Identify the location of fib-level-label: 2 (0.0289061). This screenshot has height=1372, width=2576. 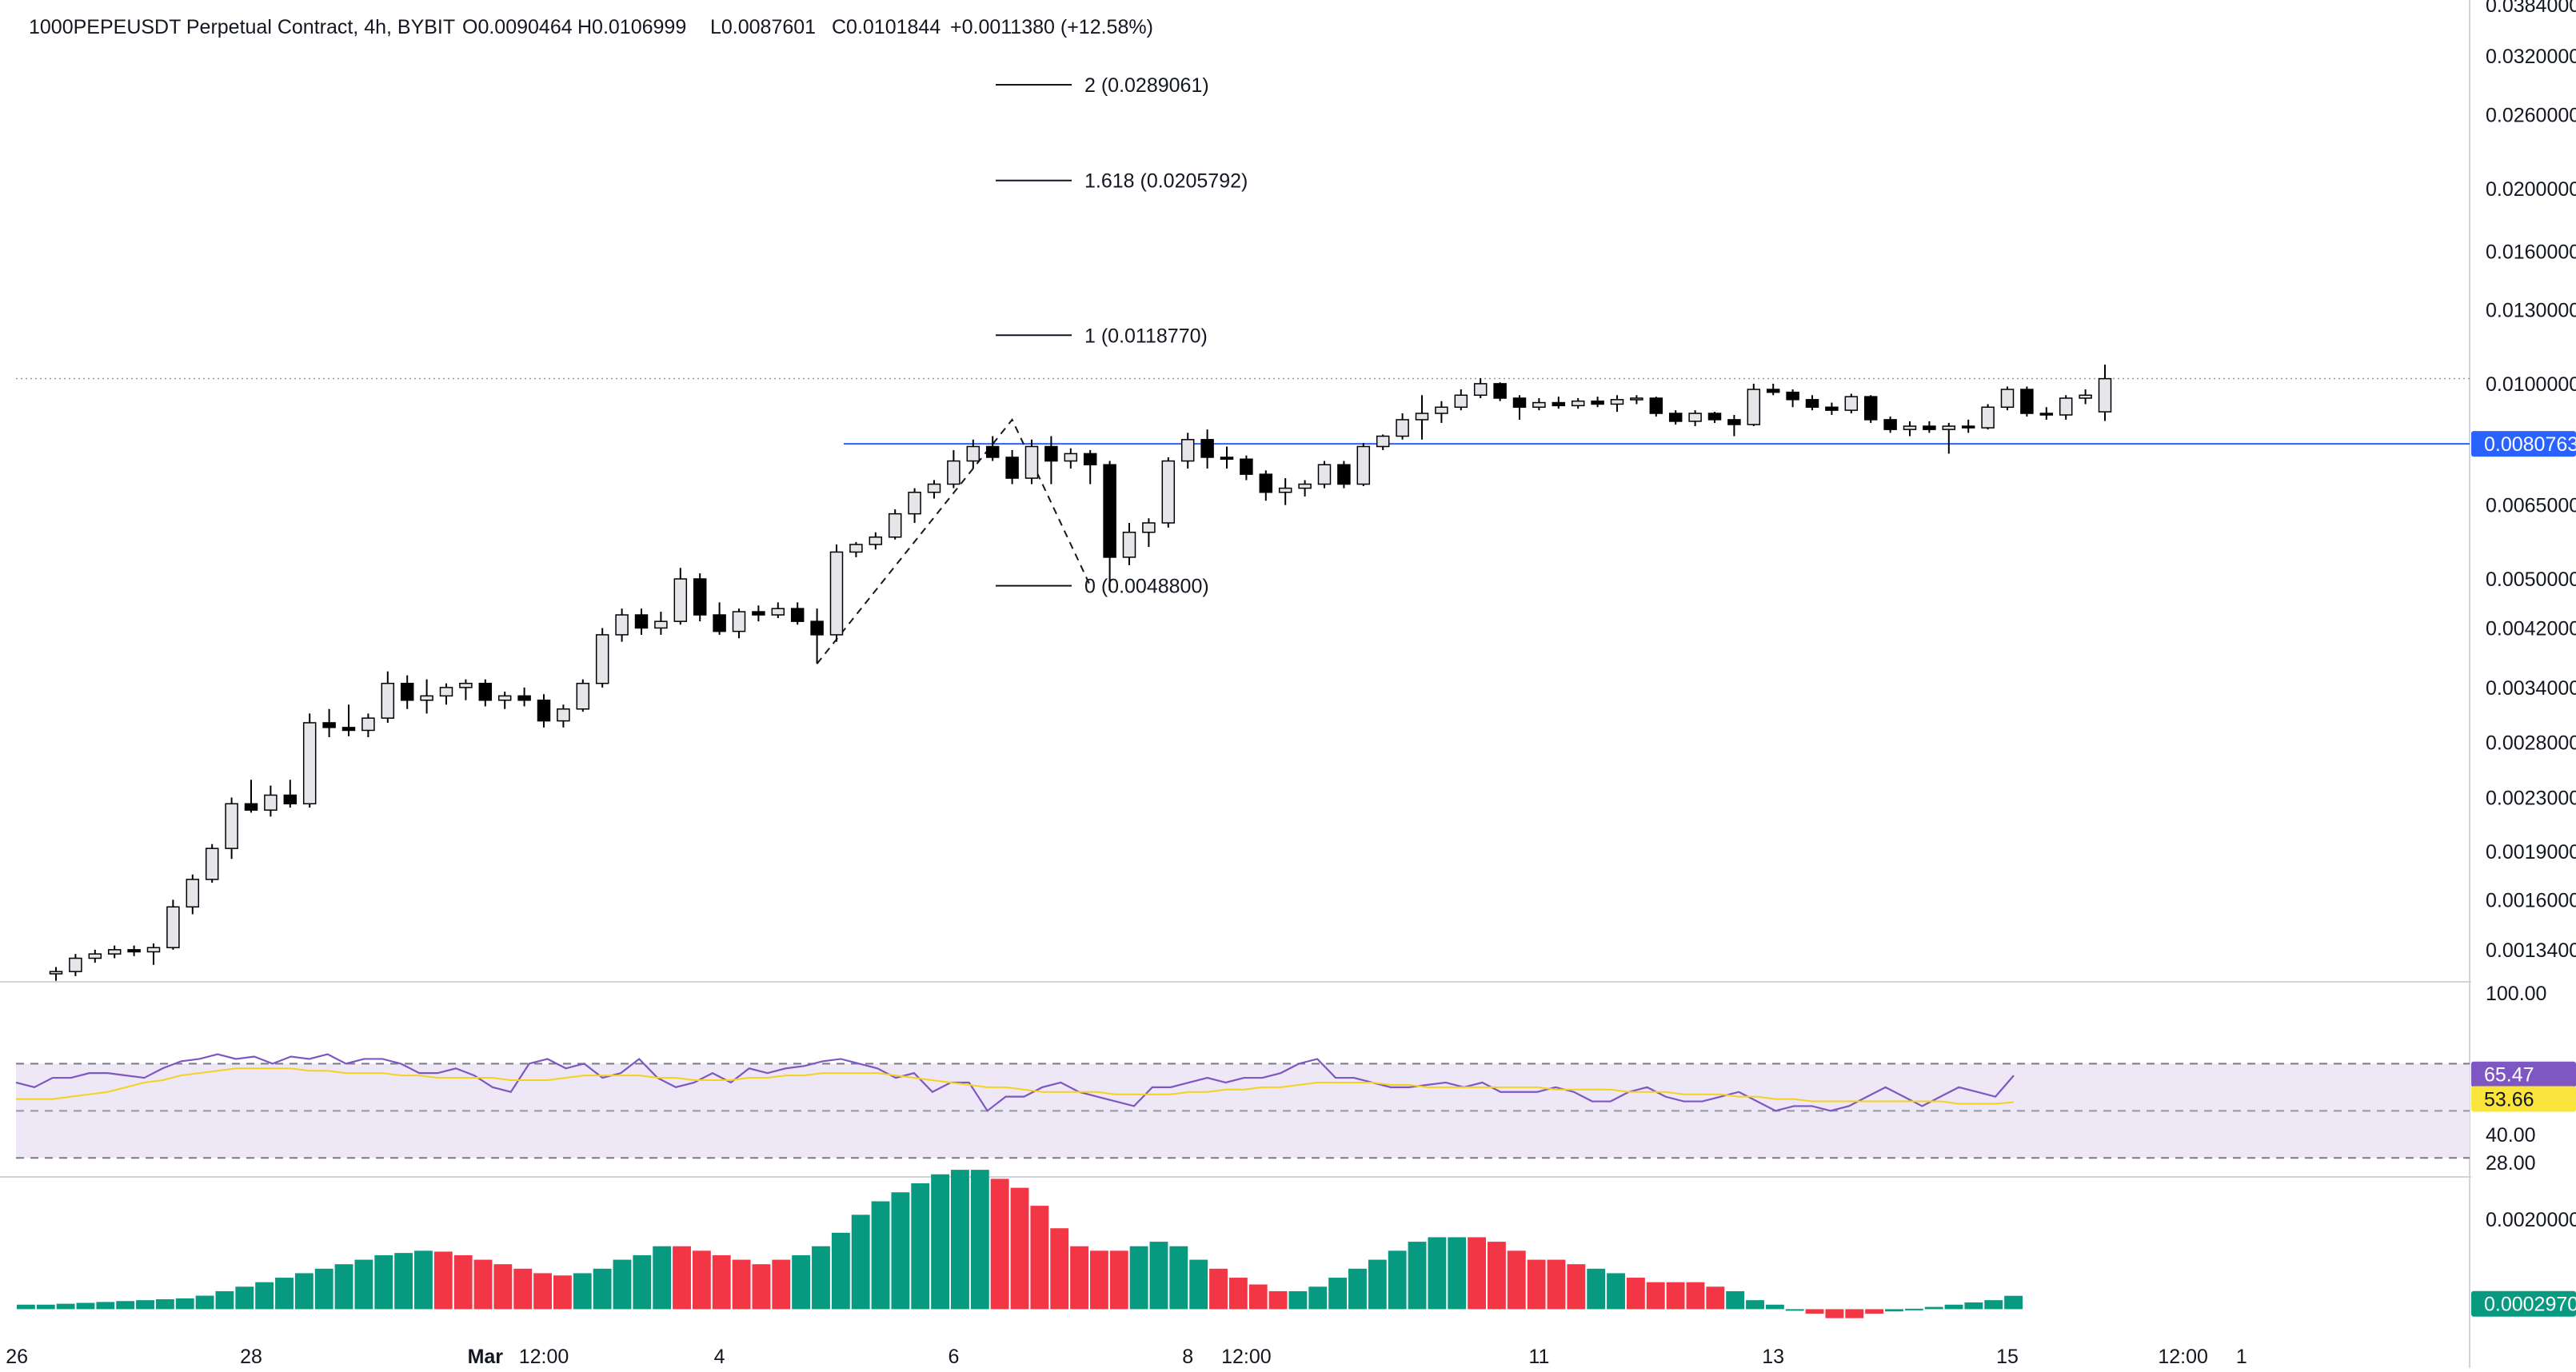
(1146, 85).